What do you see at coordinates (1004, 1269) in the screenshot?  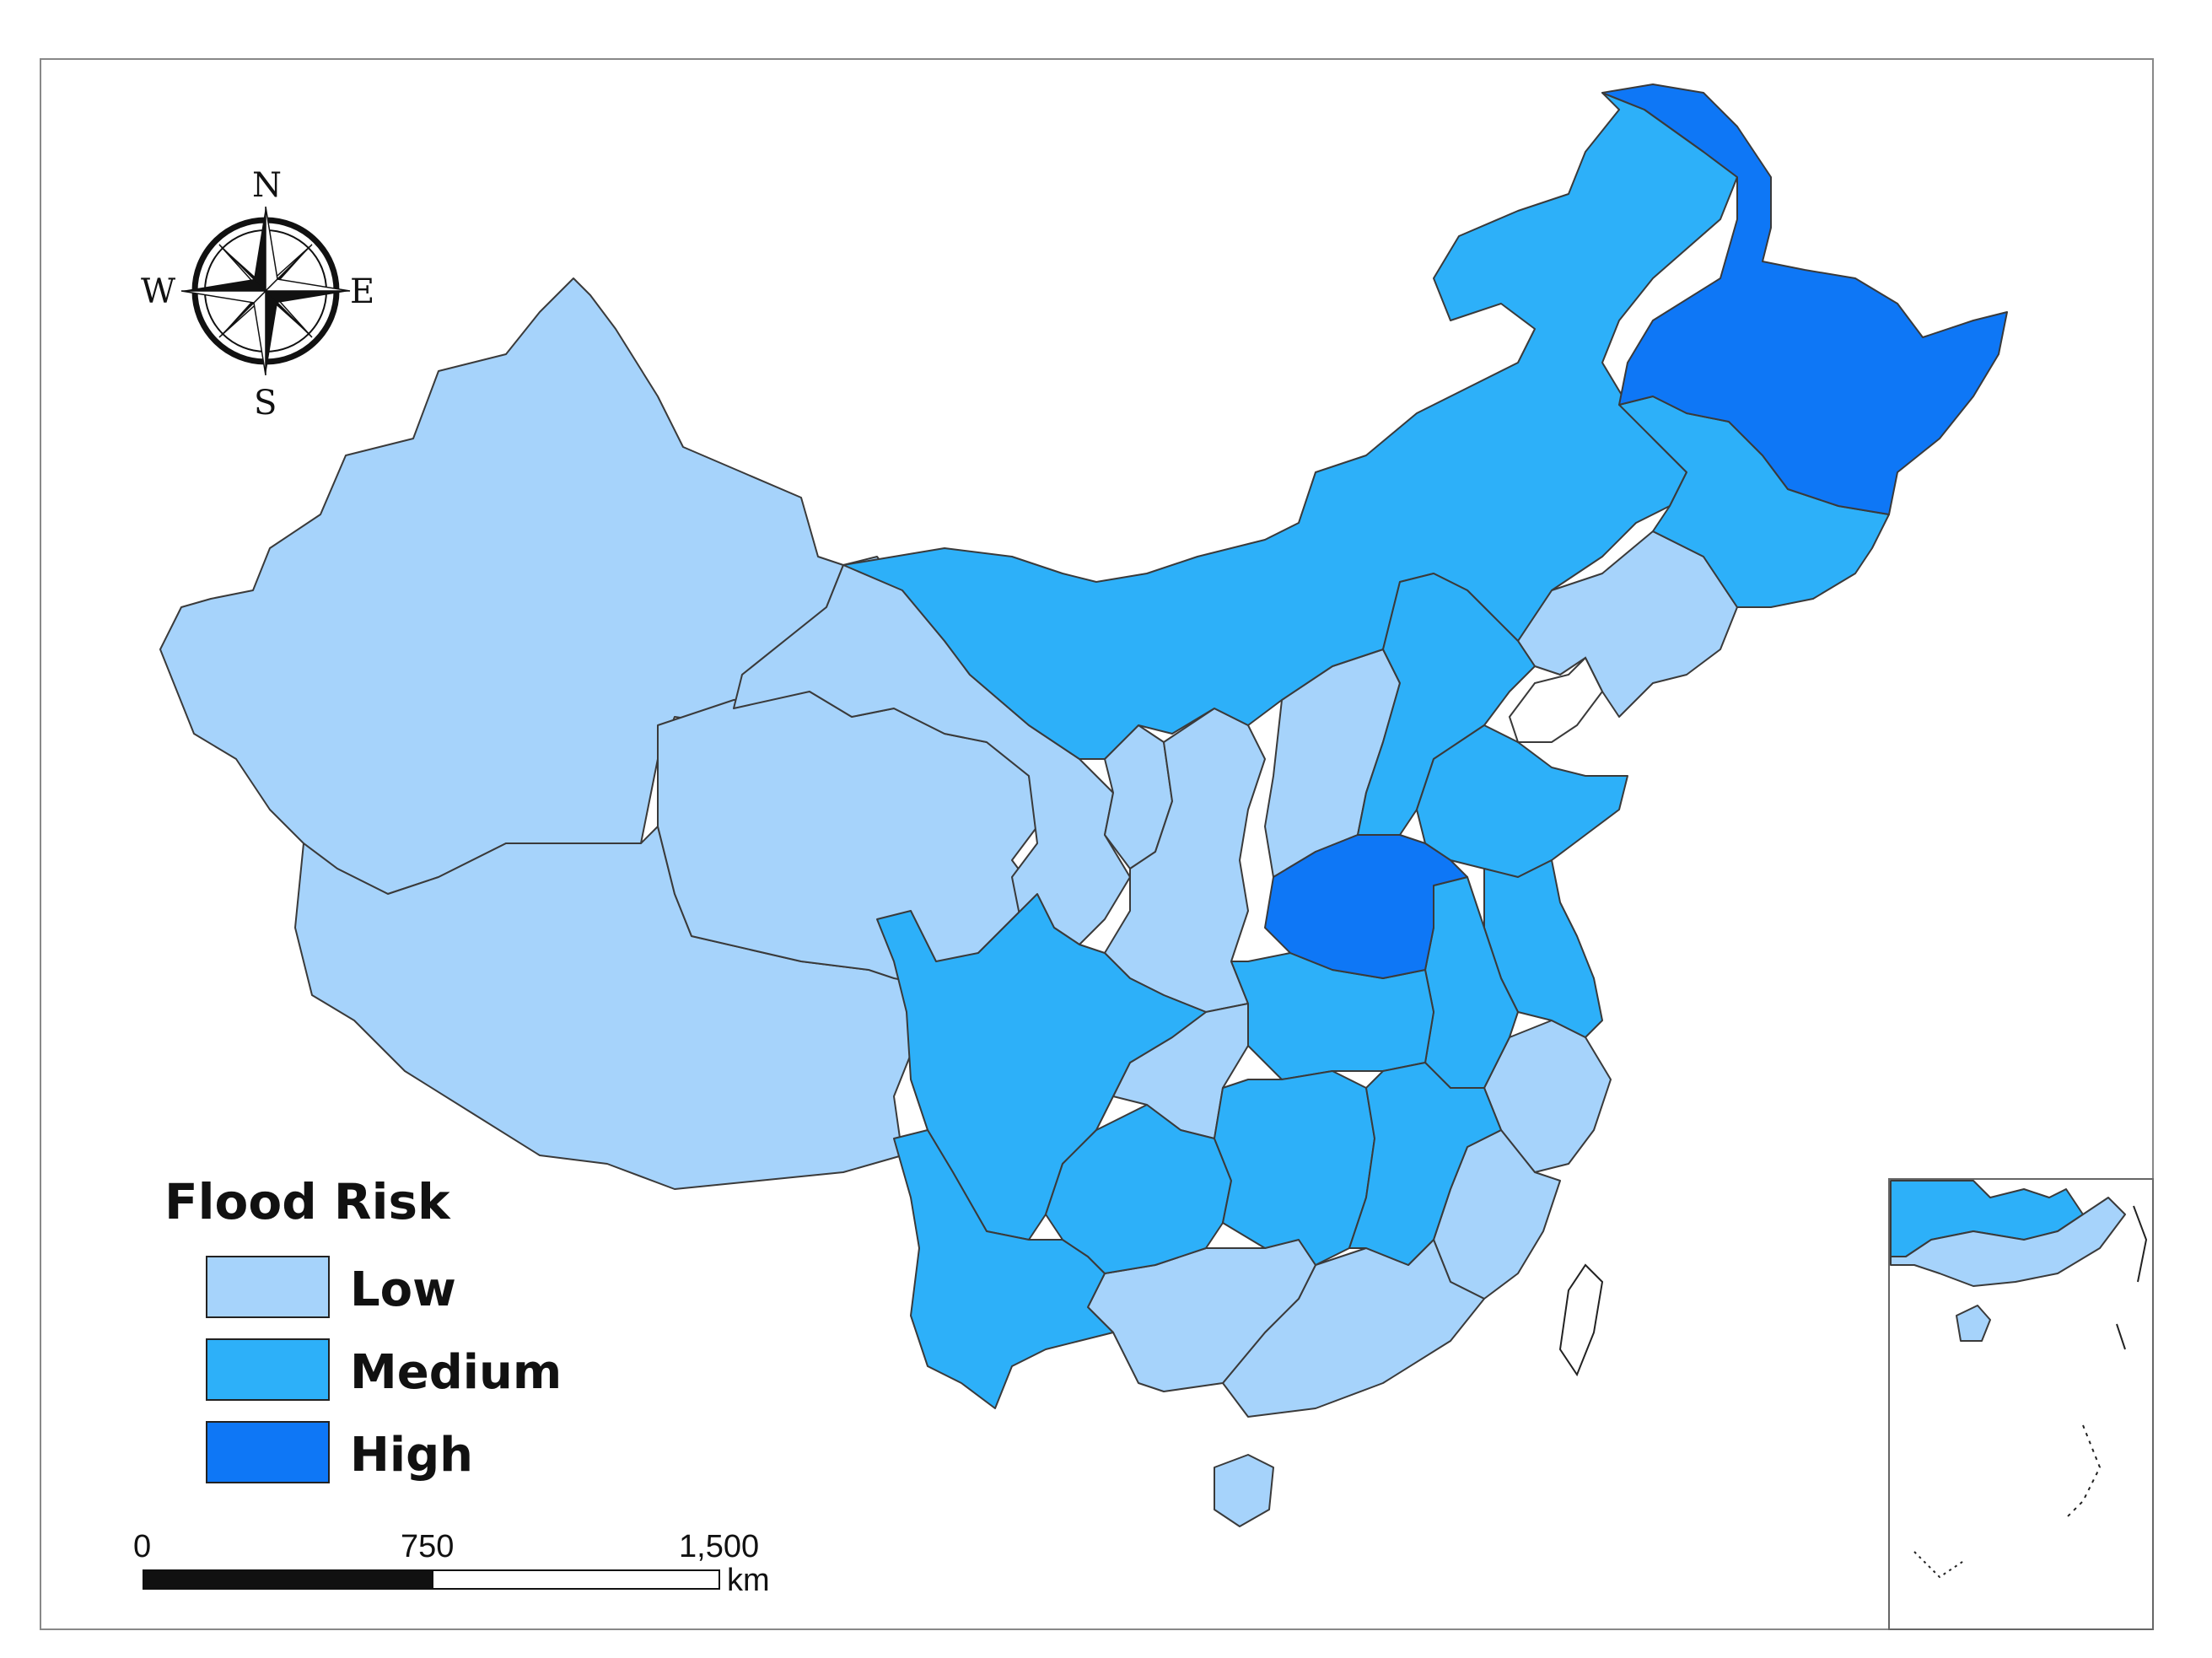 I see `region-yunnan` at bounding box center [1004, 1269].